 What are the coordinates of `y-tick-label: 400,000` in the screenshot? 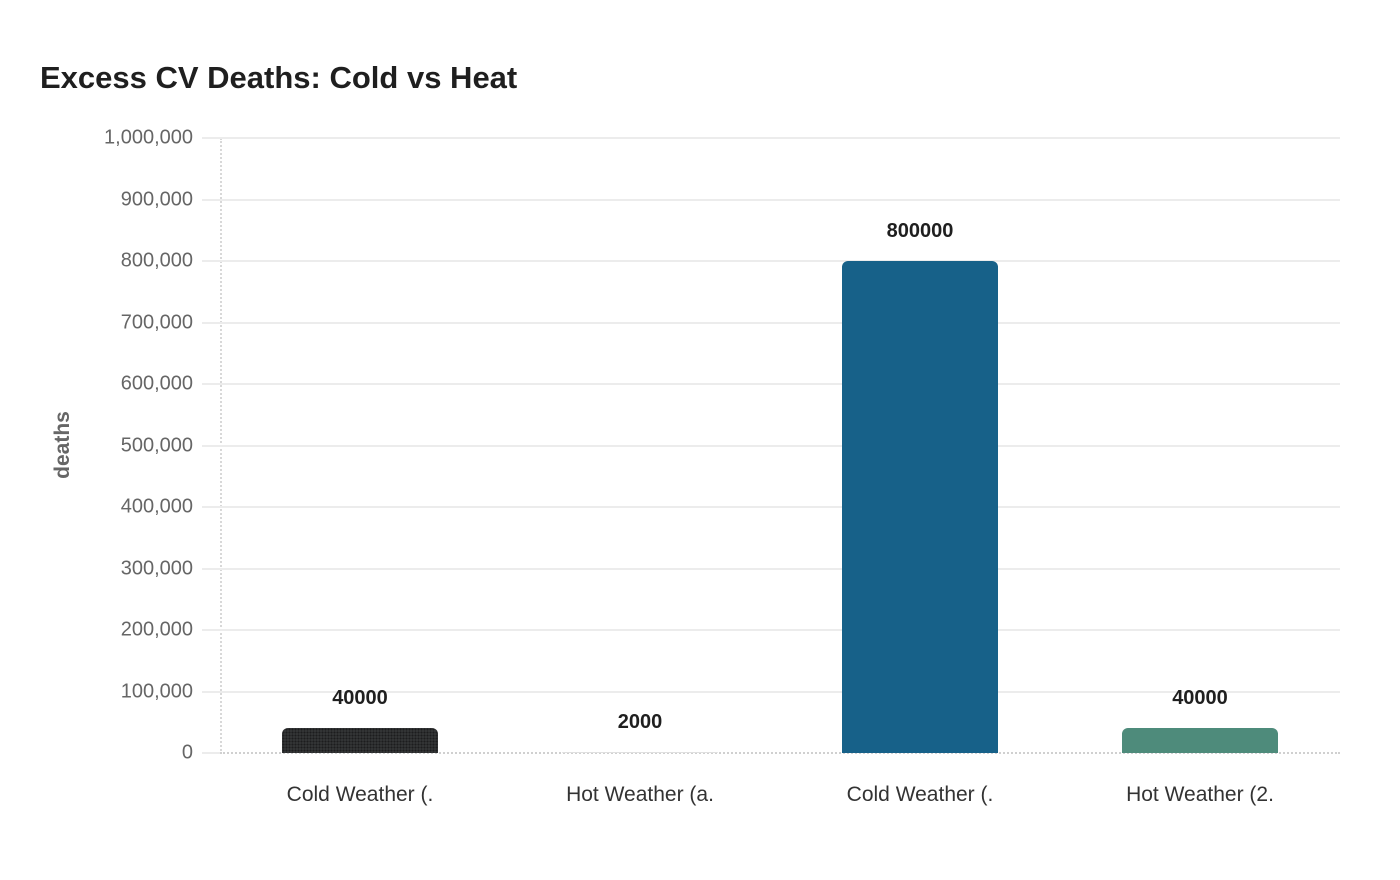 It's located at (156, 506).